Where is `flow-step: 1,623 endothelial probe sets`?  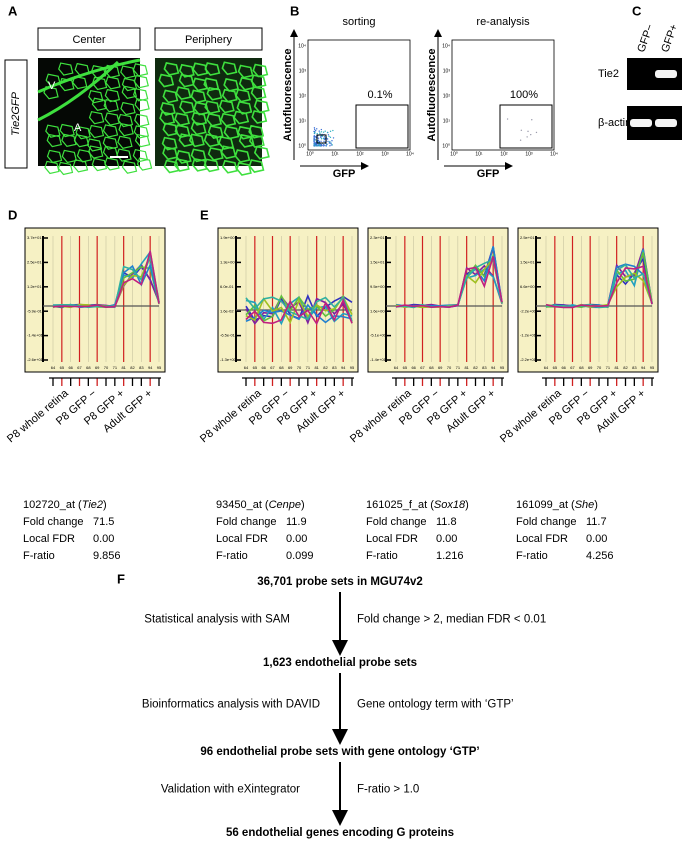 flow-step: 1,623 endothelial probe sets is located at coordinates (340, 663).